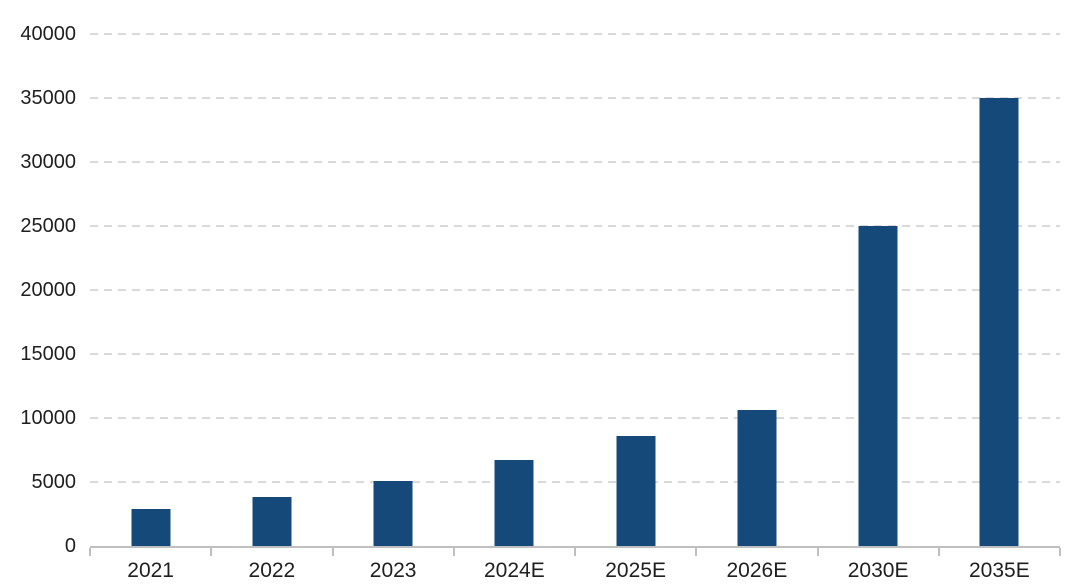 The width and height of the screenshot is (1080, 588). Describe the element at coordinates (514, 570) in the screenshot. I see `x-axis-tick-label: 2024E` at that location.